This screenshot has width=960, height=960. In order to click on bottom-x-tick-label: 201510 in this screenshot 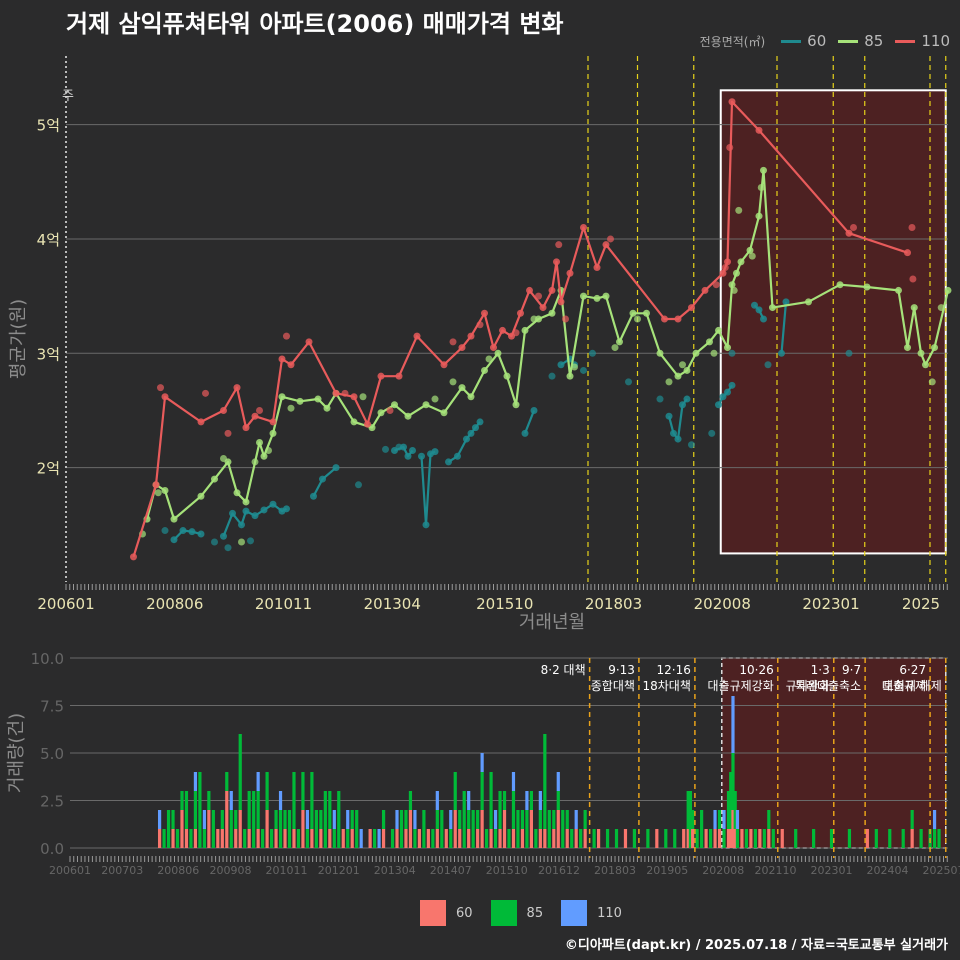, I will do `click(507, 870)`.